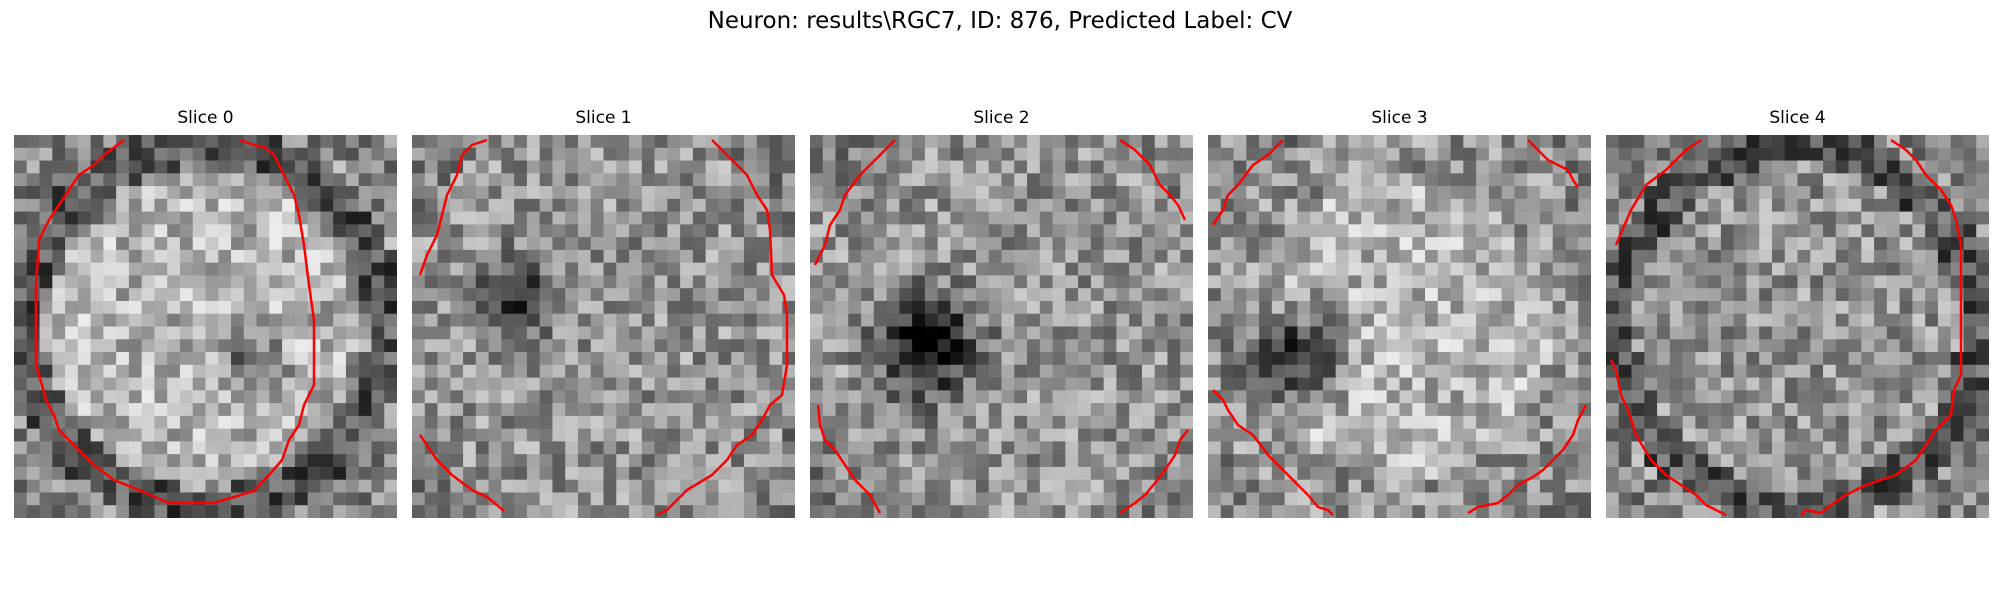 The width and height of the screenshot is (2000, 600). Describe the element at coordinates (205, 313) in the screenshot. I see `slice-panel-0: Slice 0` at that location.